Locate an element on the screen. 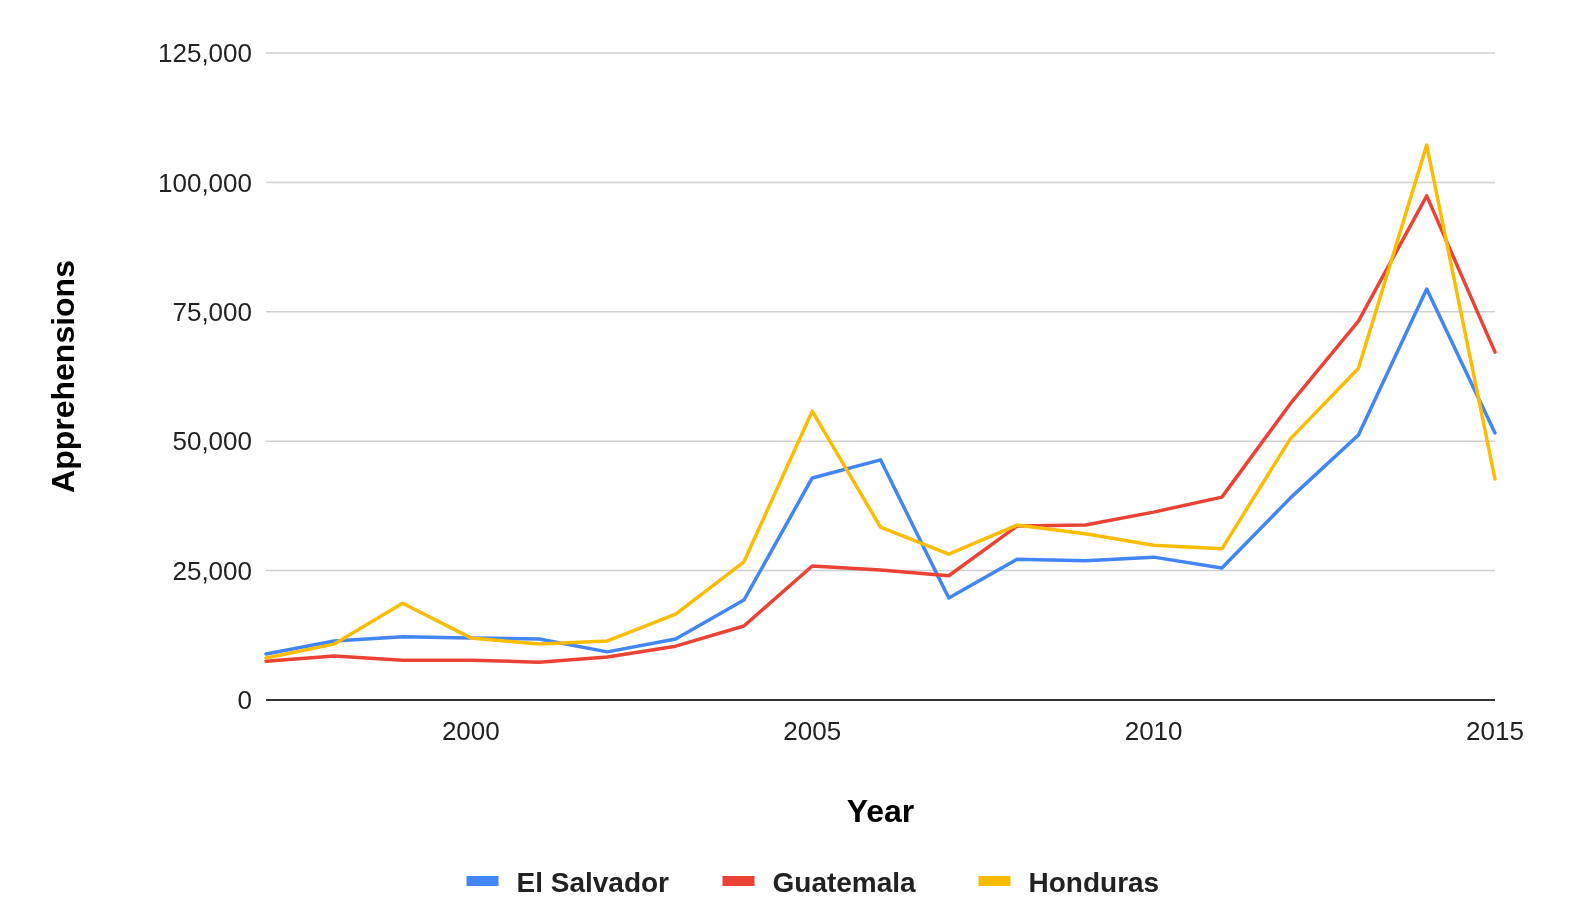 This screenshot has width=1581, height=900. x-tick-label: 2015 is located at coordinates (1495, 731).